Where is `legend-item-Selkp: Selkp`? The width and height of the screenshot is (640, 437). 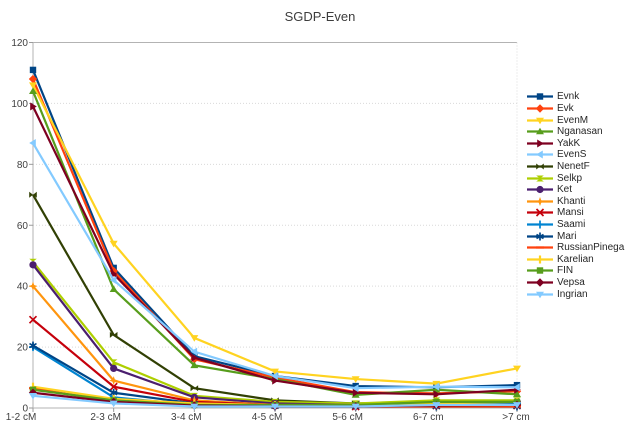
legend-item-Selkp: Selkp is located at coordinates (575, 178).